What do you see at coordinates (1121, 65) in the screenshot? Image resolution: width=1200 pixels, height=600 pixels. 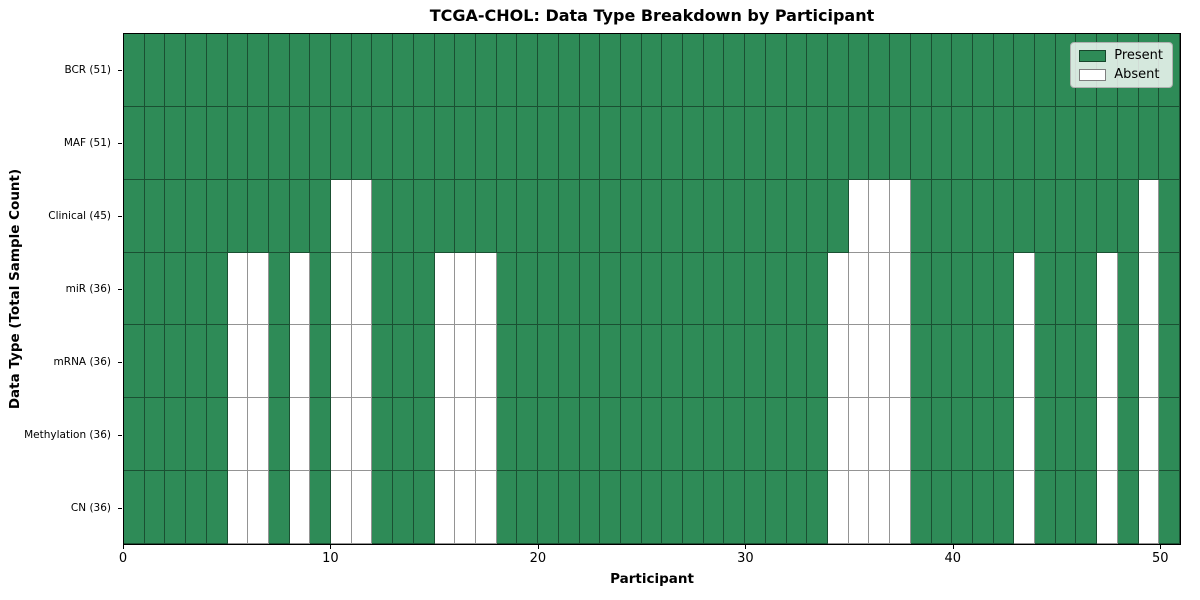 I see `legend: Present Absent` at bounding box center [1121, 65].